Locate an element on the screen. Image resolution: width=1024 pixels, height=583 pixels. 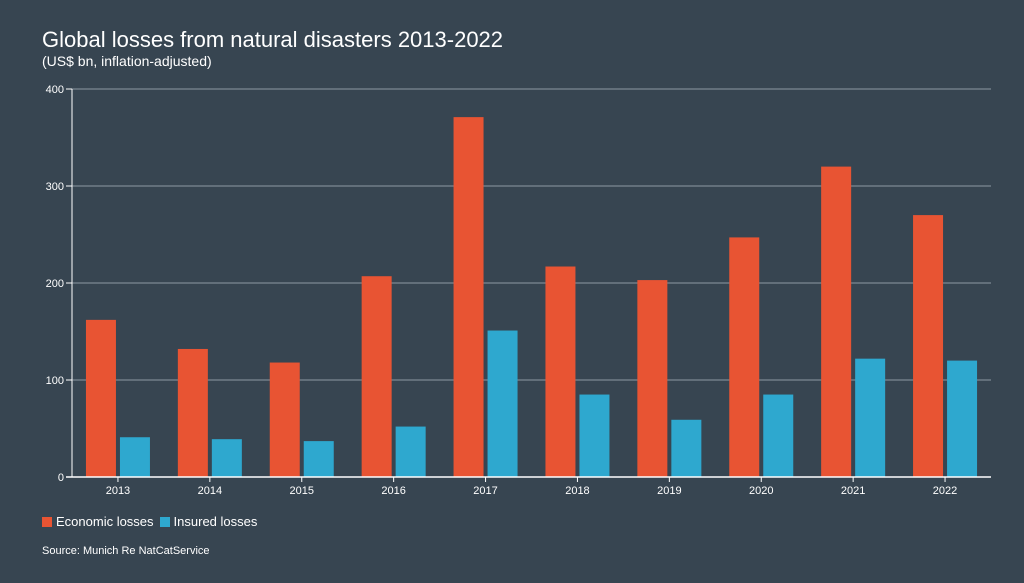
bar-insured-2015 is located at coordinates (318, 459).